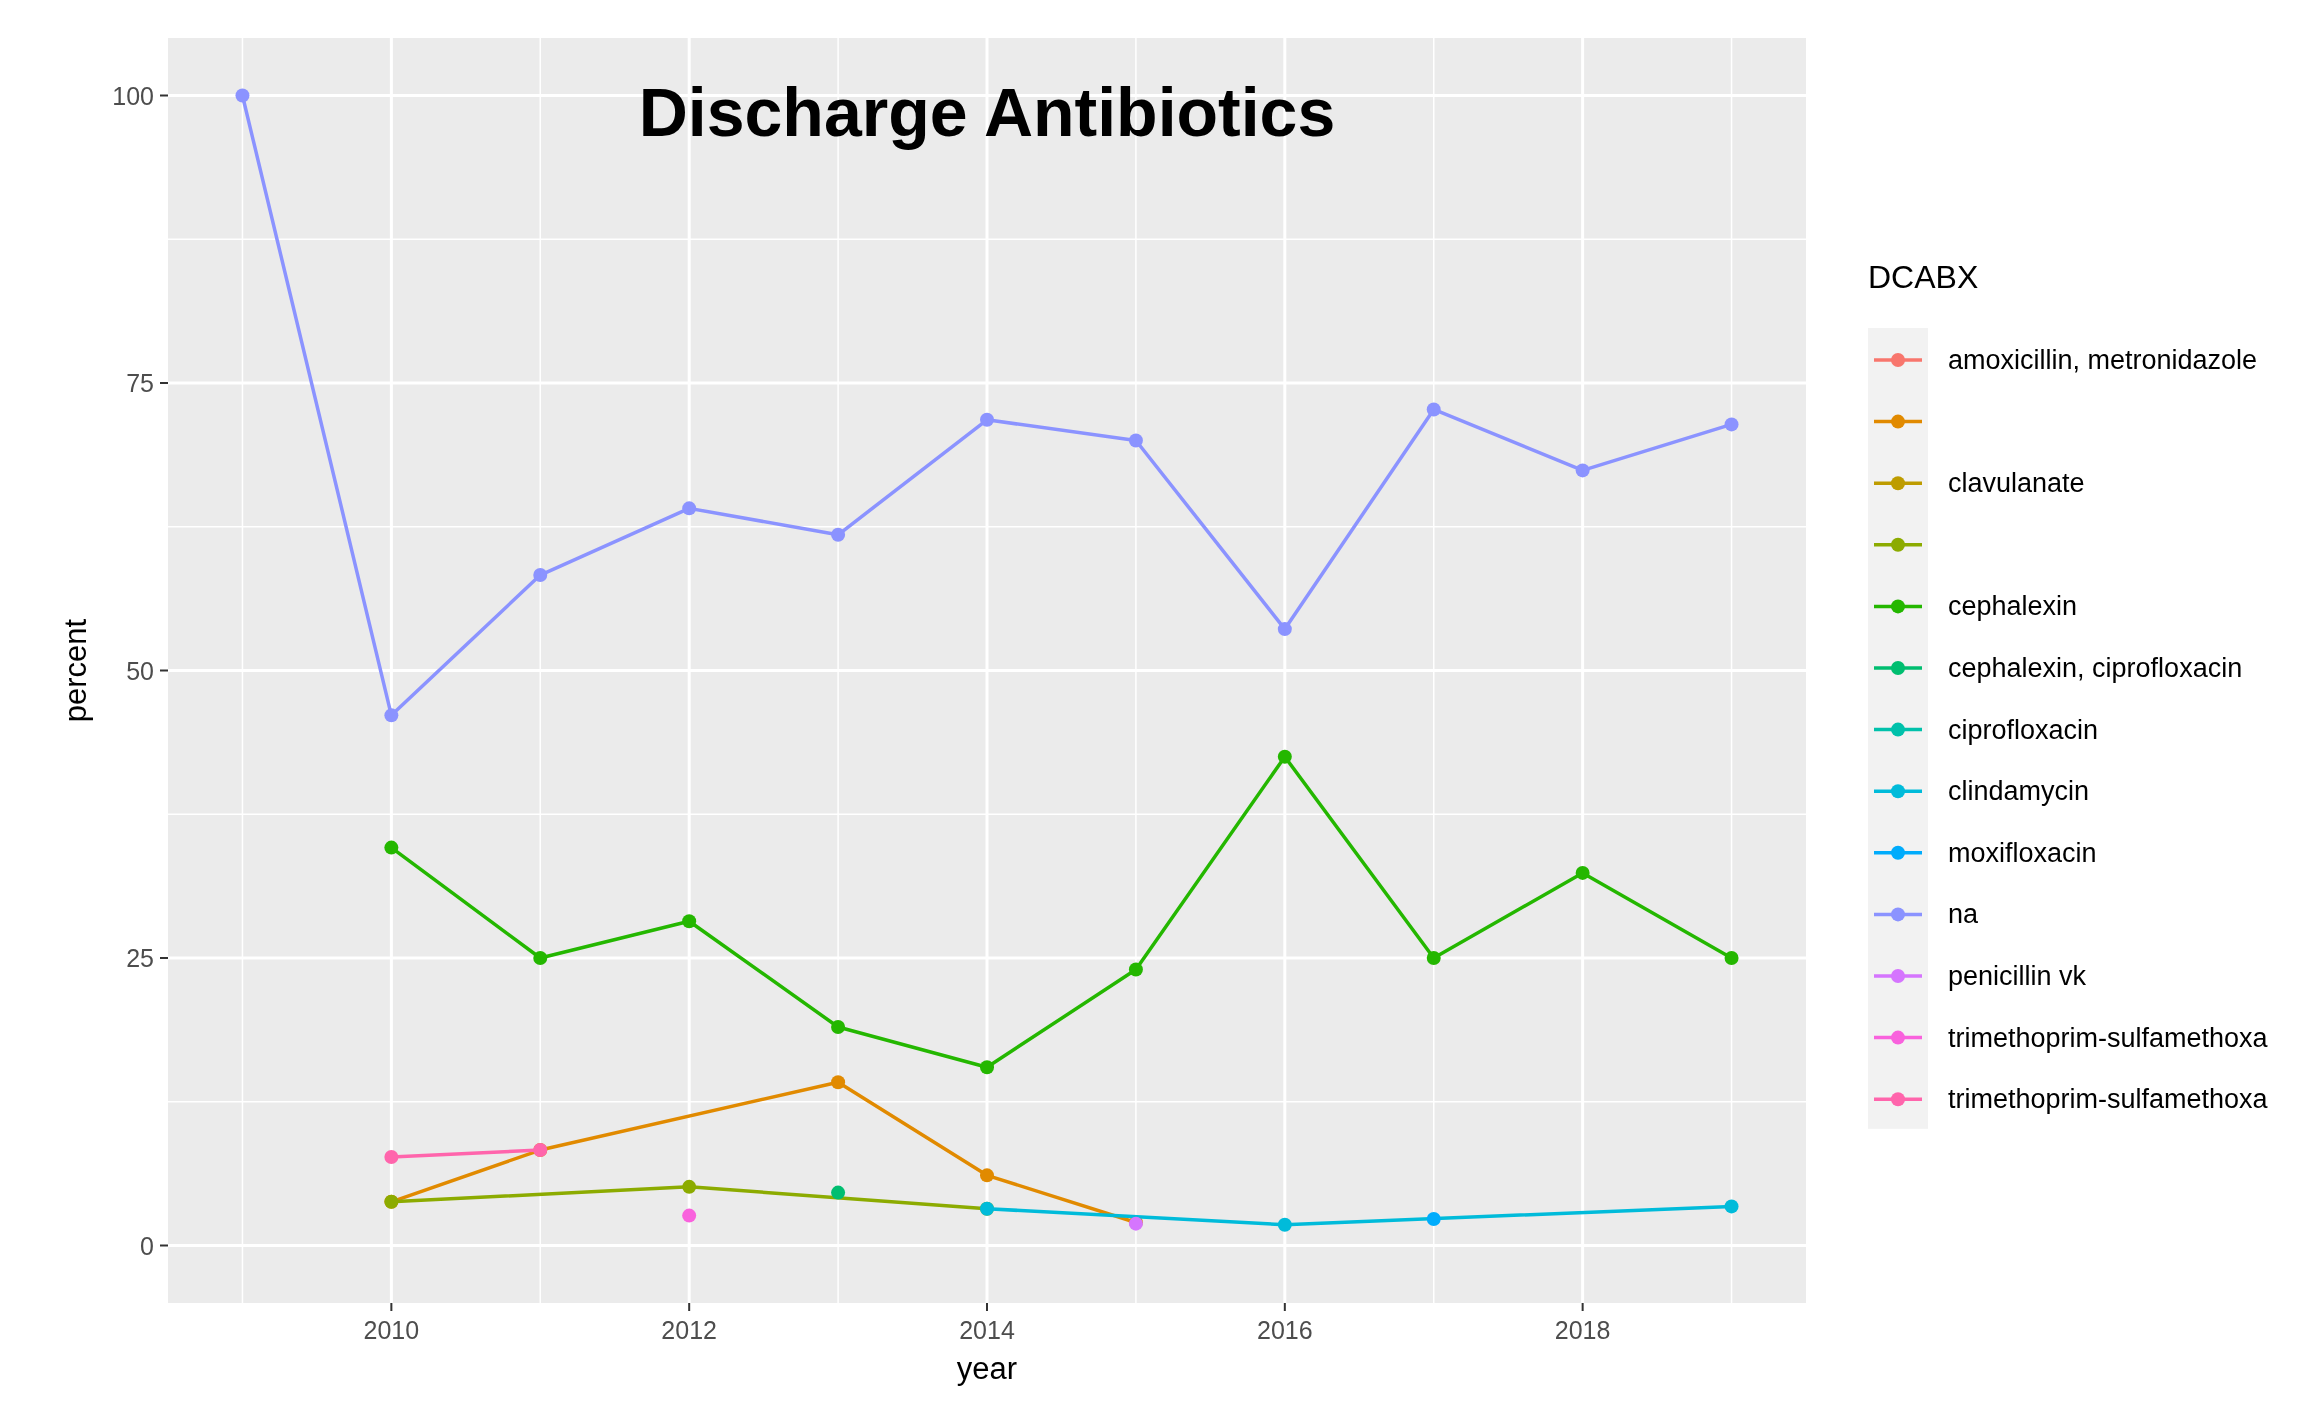 The image size is (2315, 1423). What do you see at coordinates (2013, 606) in the screenshot?
I see `legend-label: cephalexin` at bounding box center [2013, 606].